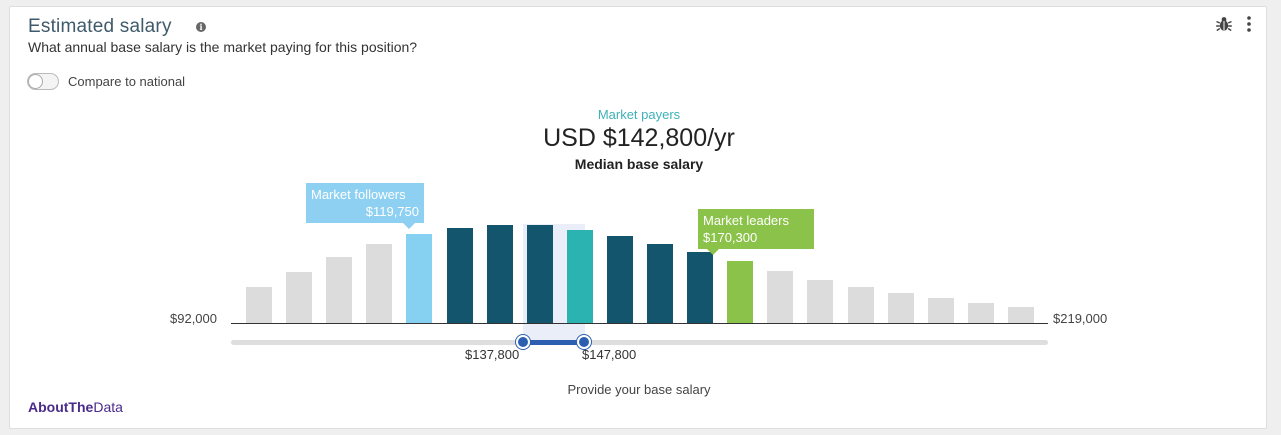  I want to click on about-the-data-link: AboutTheData, so click(75, 407).